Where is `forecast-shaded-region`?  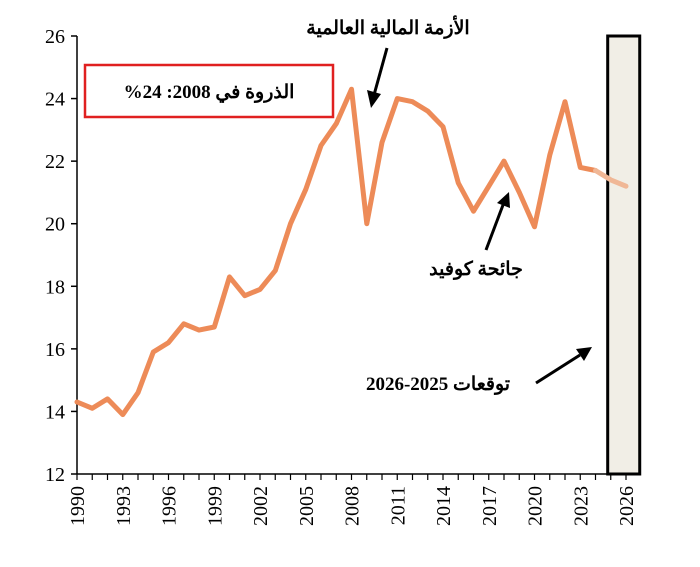
forecast-shaded-region is located at coordinates (624, 255).